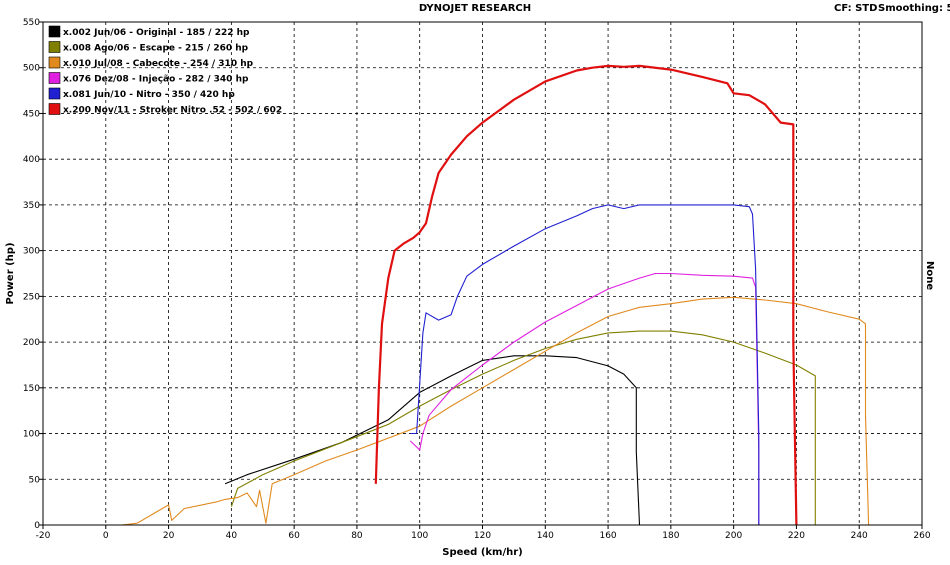  What do you see at coordinates (35, 480) in the screenshot?
I see `y-tick-label: 50` at bounding box center [35, 480].